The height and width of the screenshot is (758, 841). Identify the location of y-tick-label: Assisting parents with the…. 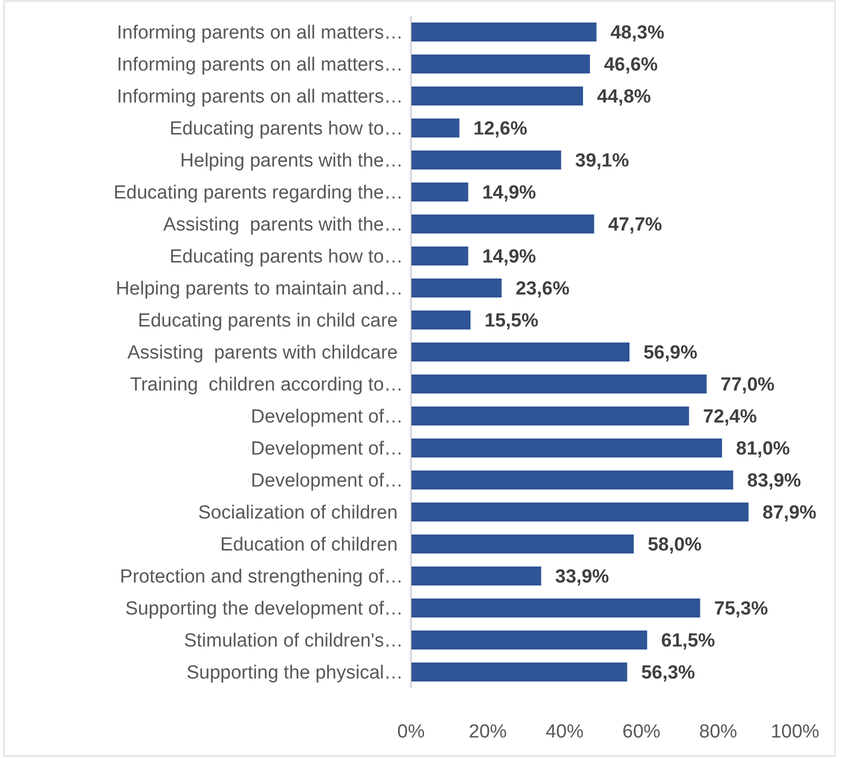
(283, 225).